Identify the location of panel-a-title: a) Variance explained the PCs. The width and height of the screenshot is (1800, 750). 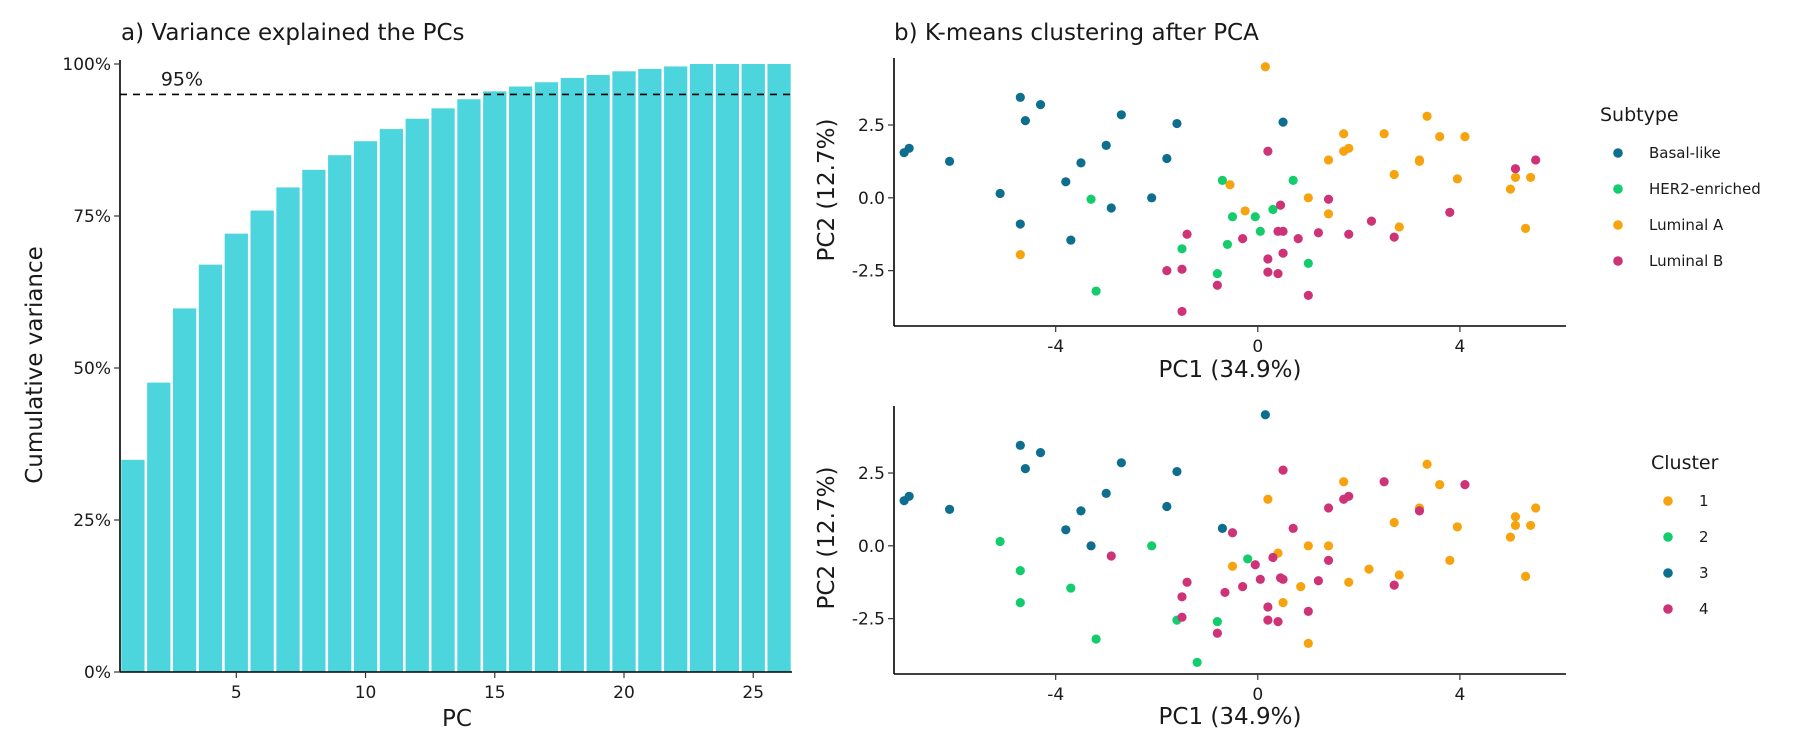
(292, 33).